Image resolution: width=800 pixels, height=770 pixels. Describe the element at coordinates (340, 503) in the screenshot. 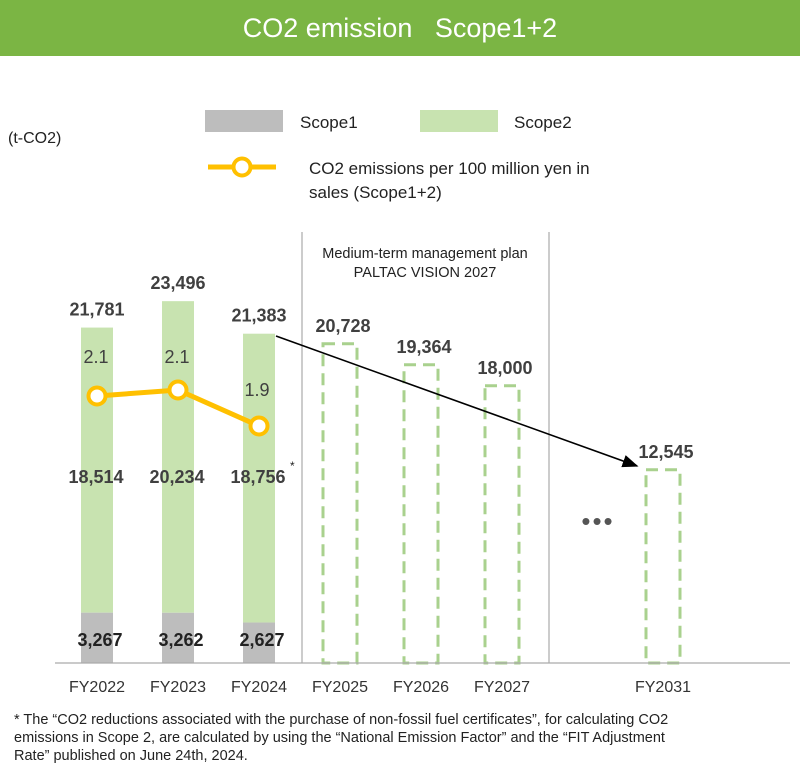

I see `target-bar-FY2025` at that location.